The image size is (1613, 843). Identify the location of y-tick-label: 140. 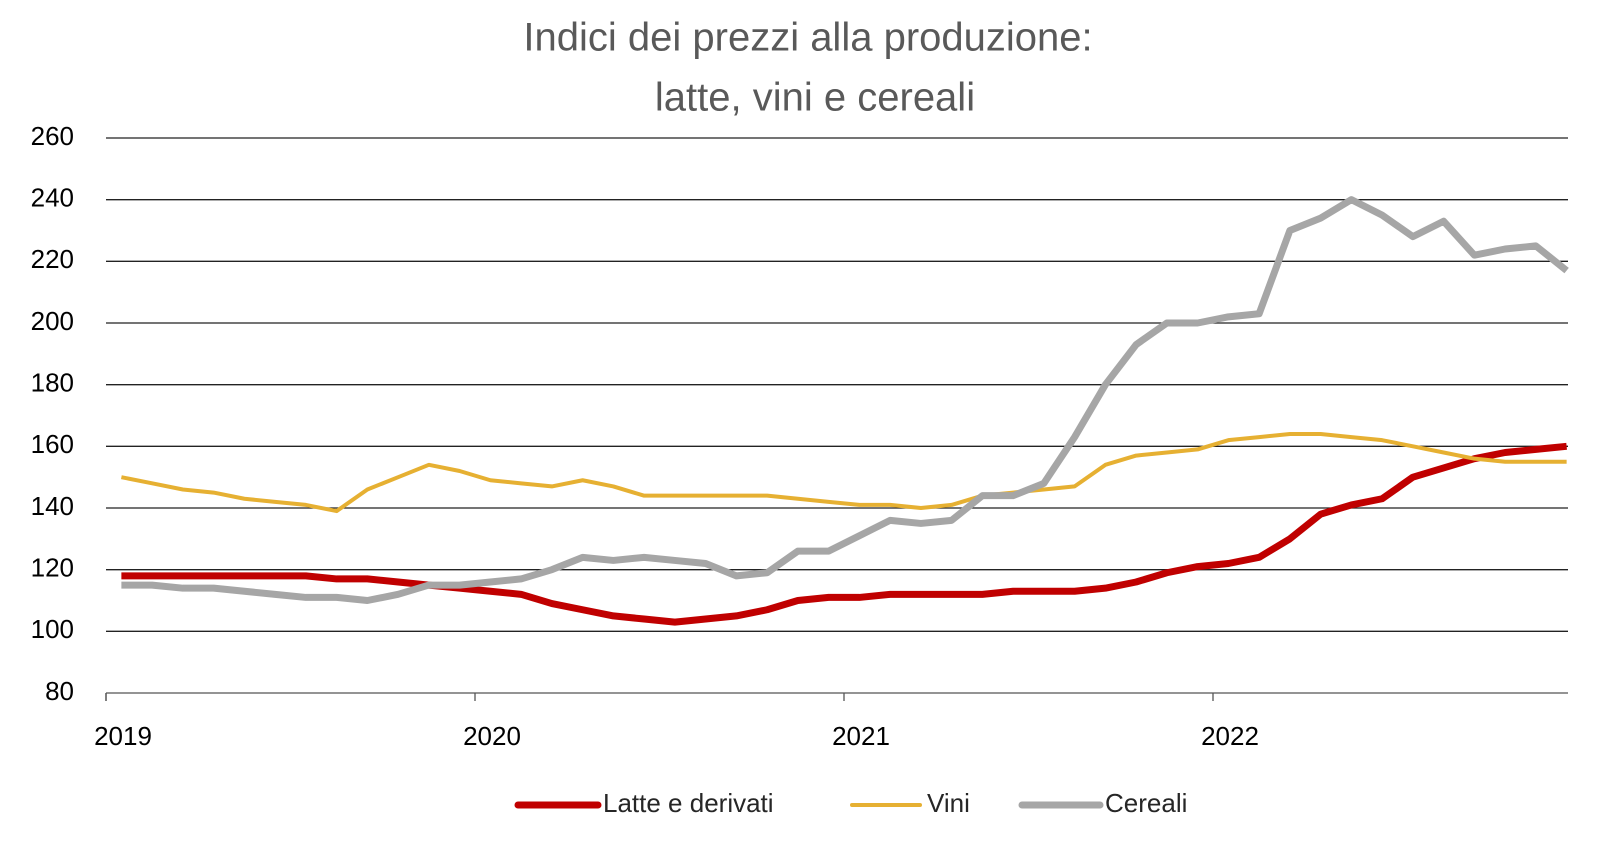
(52, 506).